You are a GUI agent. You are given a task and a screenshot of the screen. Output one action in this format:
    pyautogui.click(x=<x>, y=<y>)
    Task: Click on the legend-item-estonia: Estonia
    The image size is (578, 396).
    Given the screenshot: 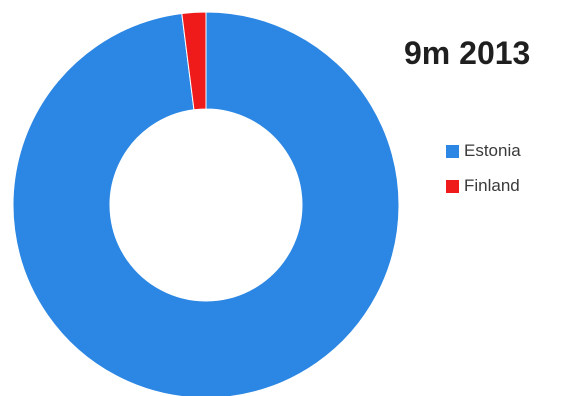 What is the action you would take?
    pyautogui.click(x=510, y=151)
    